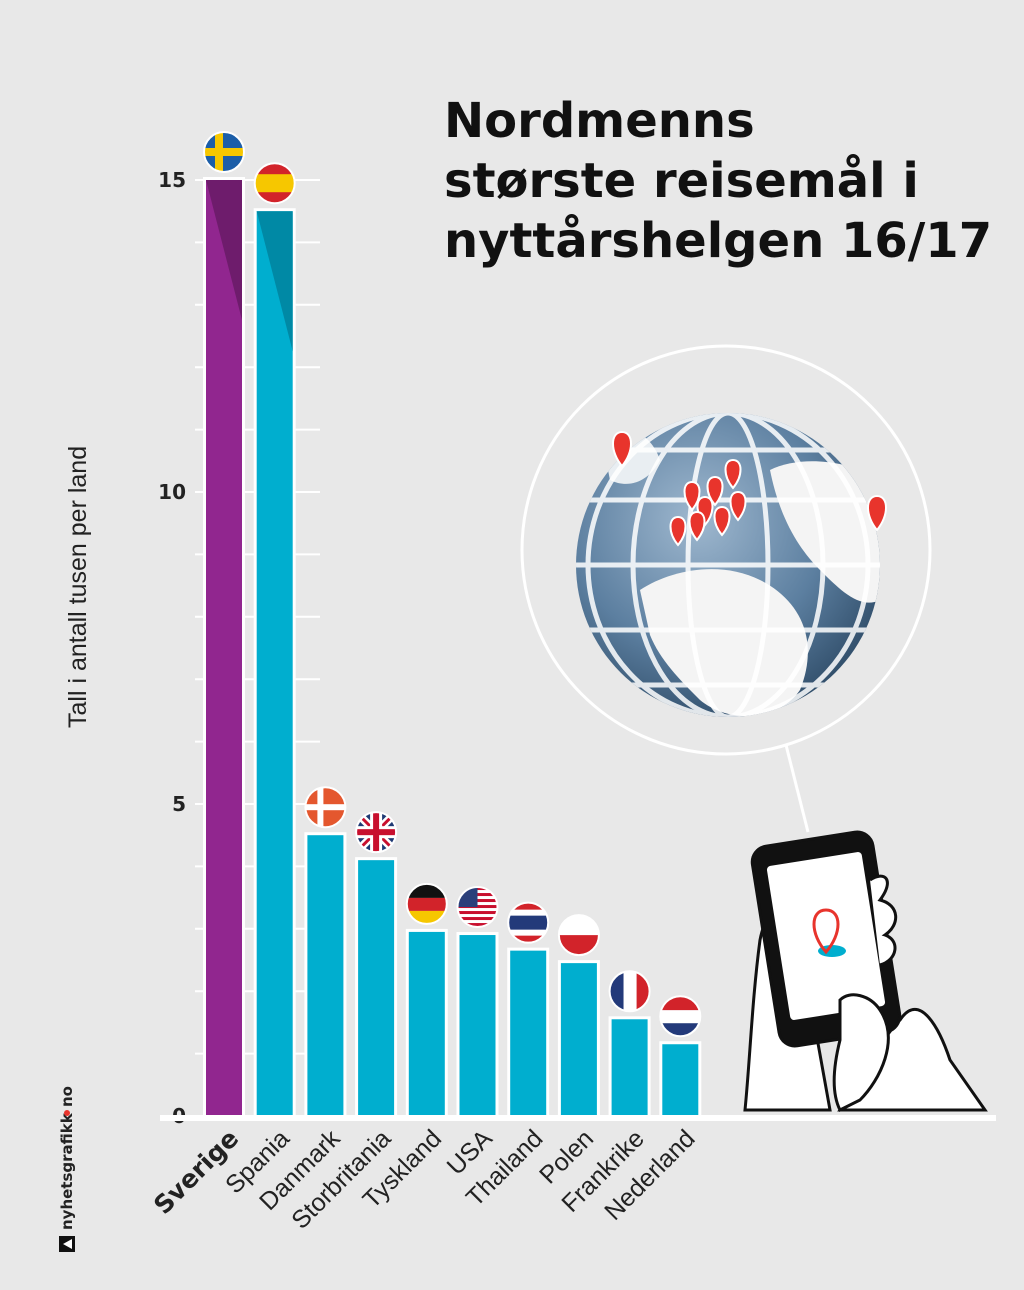  Describe the element at coordinates (865, 971) in the screenshot. I see `smartphone-in-hands-icon` at that location.